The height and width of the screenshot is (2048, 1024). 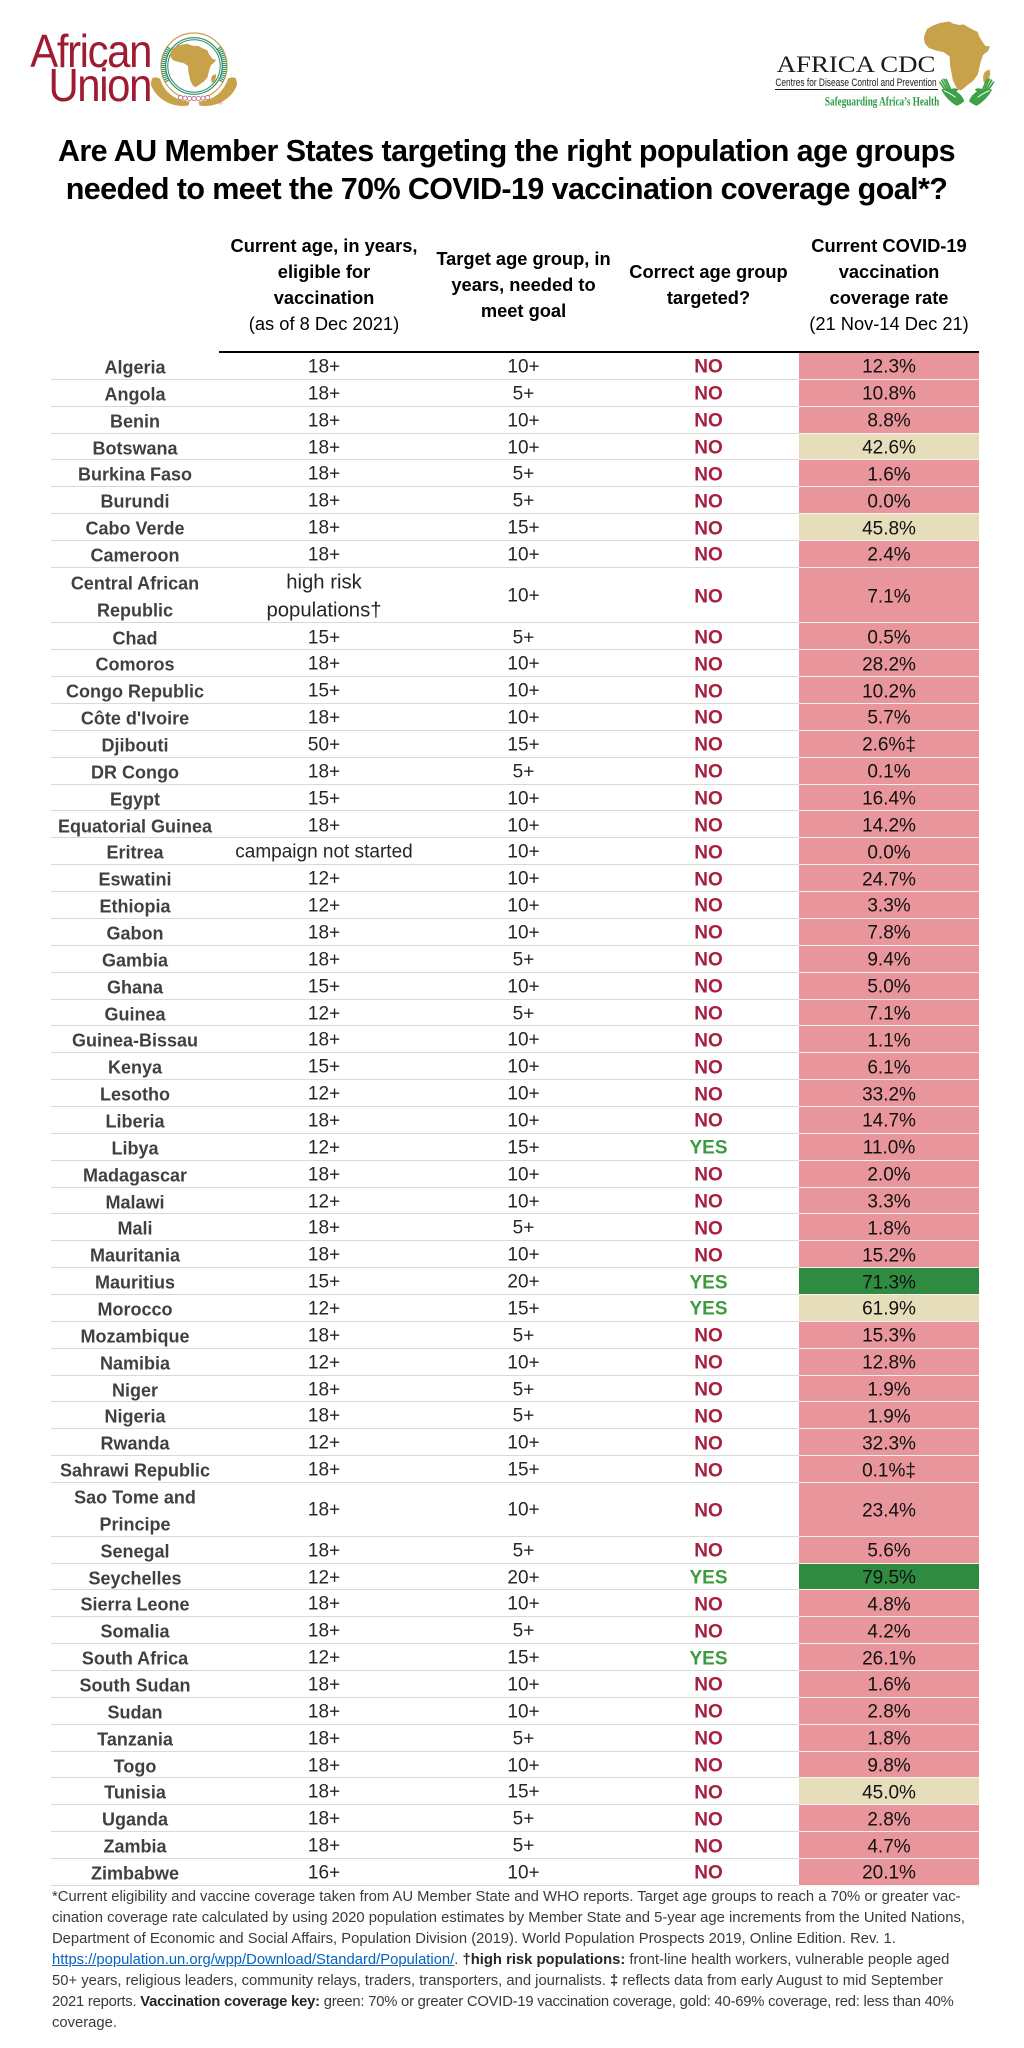 What do you see at coordinates (856, 64) in the screenshot?
I see `svg-text: AFRICA CDC` at bounding box center [856, 64].